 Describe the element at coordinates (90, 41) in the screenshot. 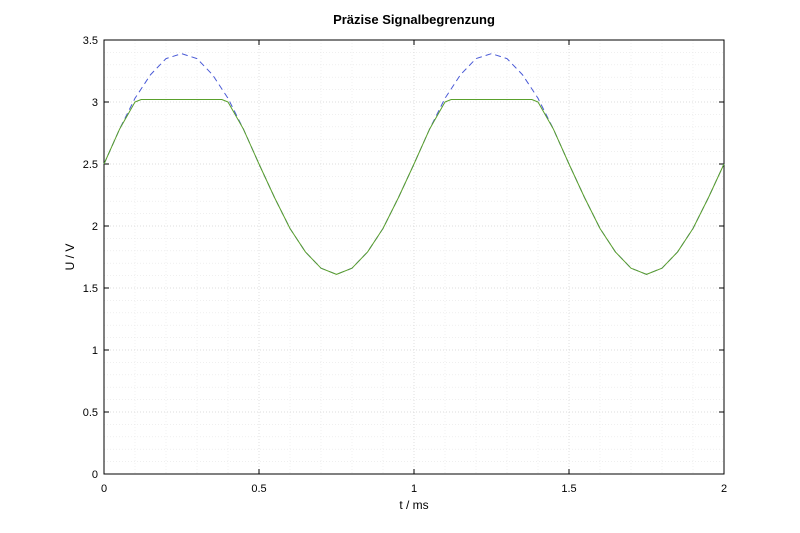

I see `y-tick-label: 3.5` at that location.